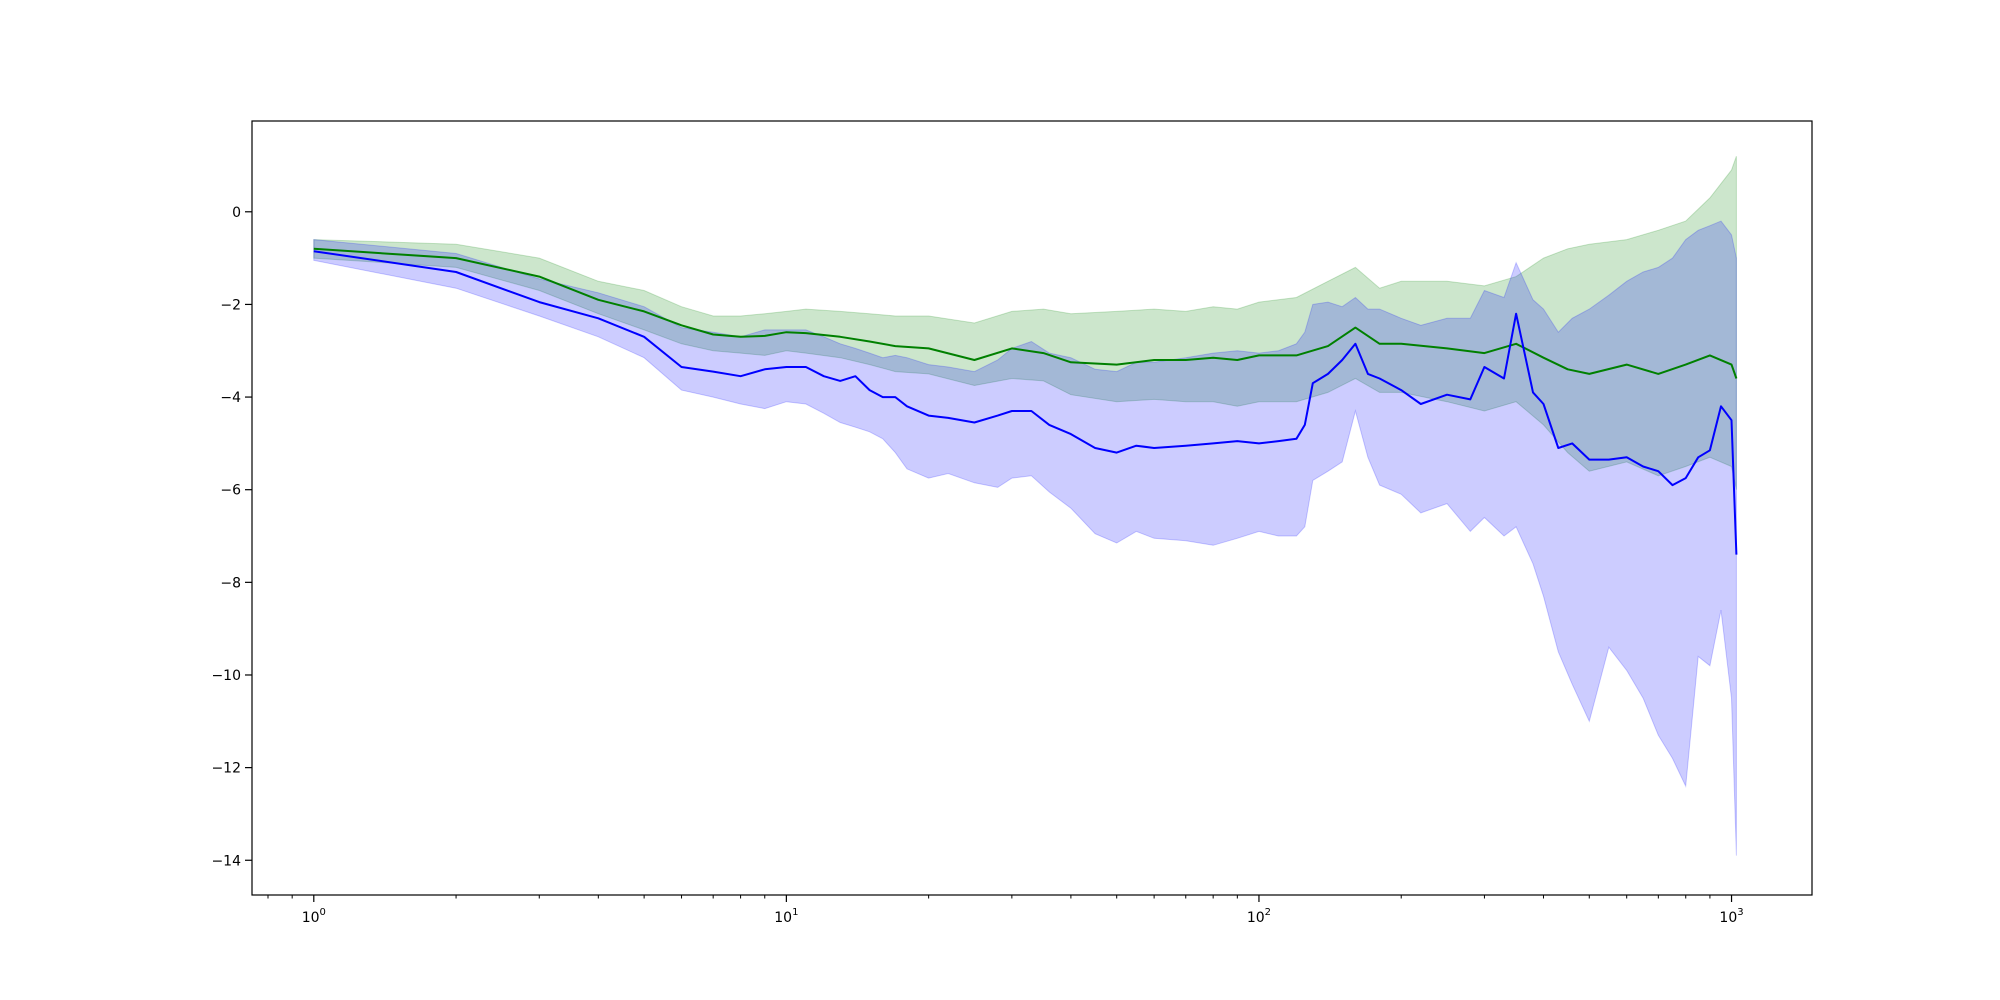 Image resolution: width=2000 pixels, height=1000 pixels. Describe the element at coordinates (1025, 313) in the screenshot. I see `series-1-line` at that location.